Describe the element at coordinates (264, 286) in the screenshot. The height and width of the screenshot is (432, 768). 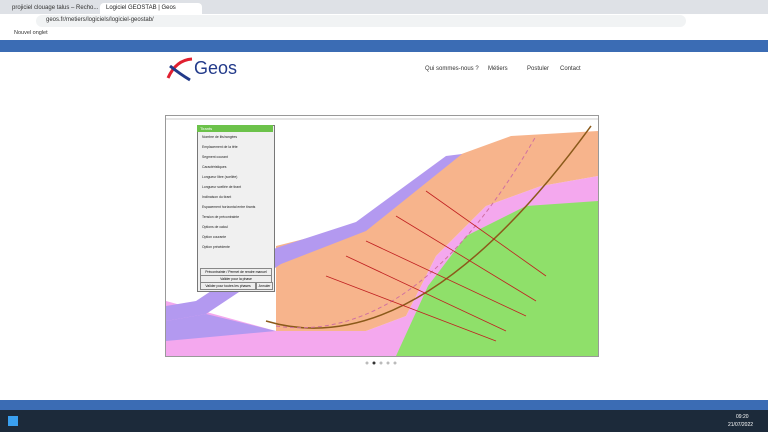
I see `dialog-button: Annuler` at that location.